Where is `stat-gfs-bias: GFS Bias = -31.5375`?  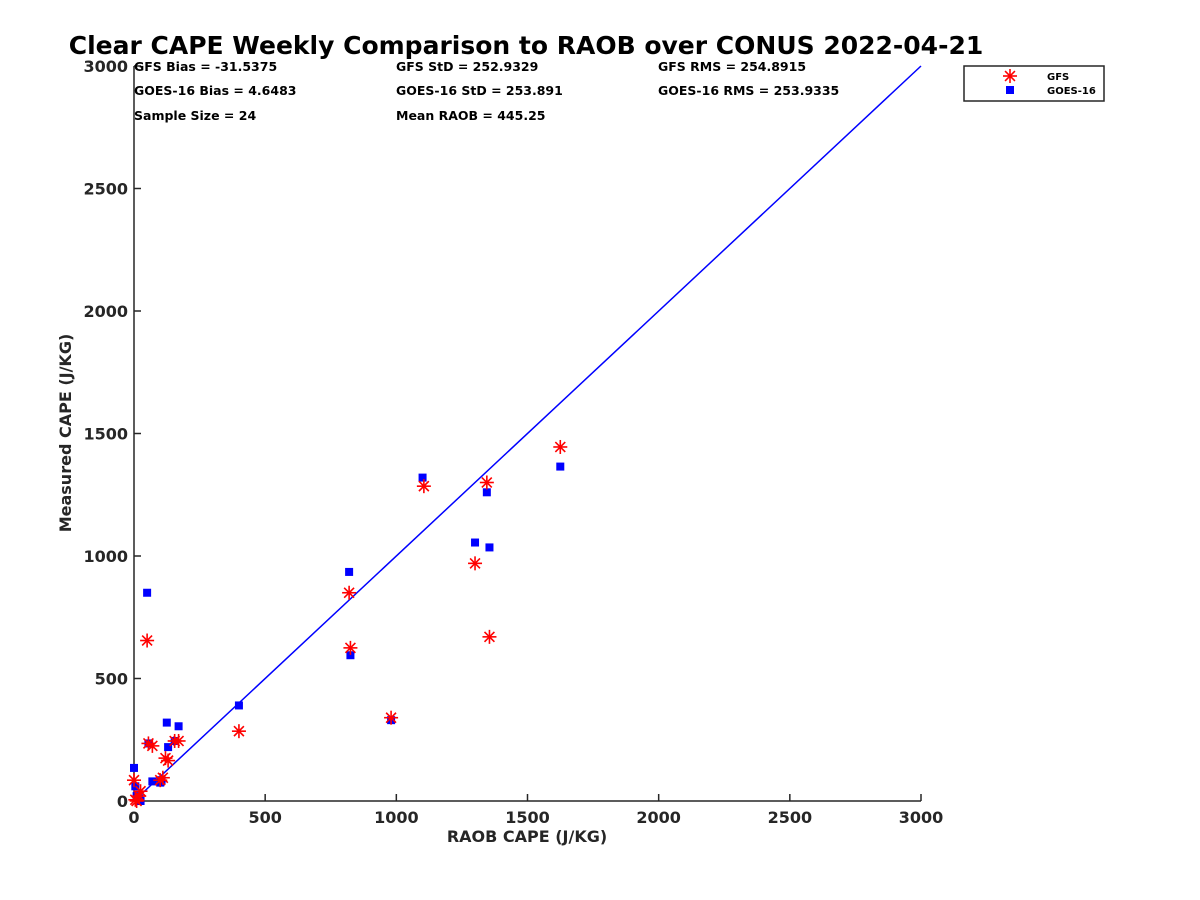 stat-gfs-bias: GFS Bias = -31.5375 is located at coordinates (205, 66).